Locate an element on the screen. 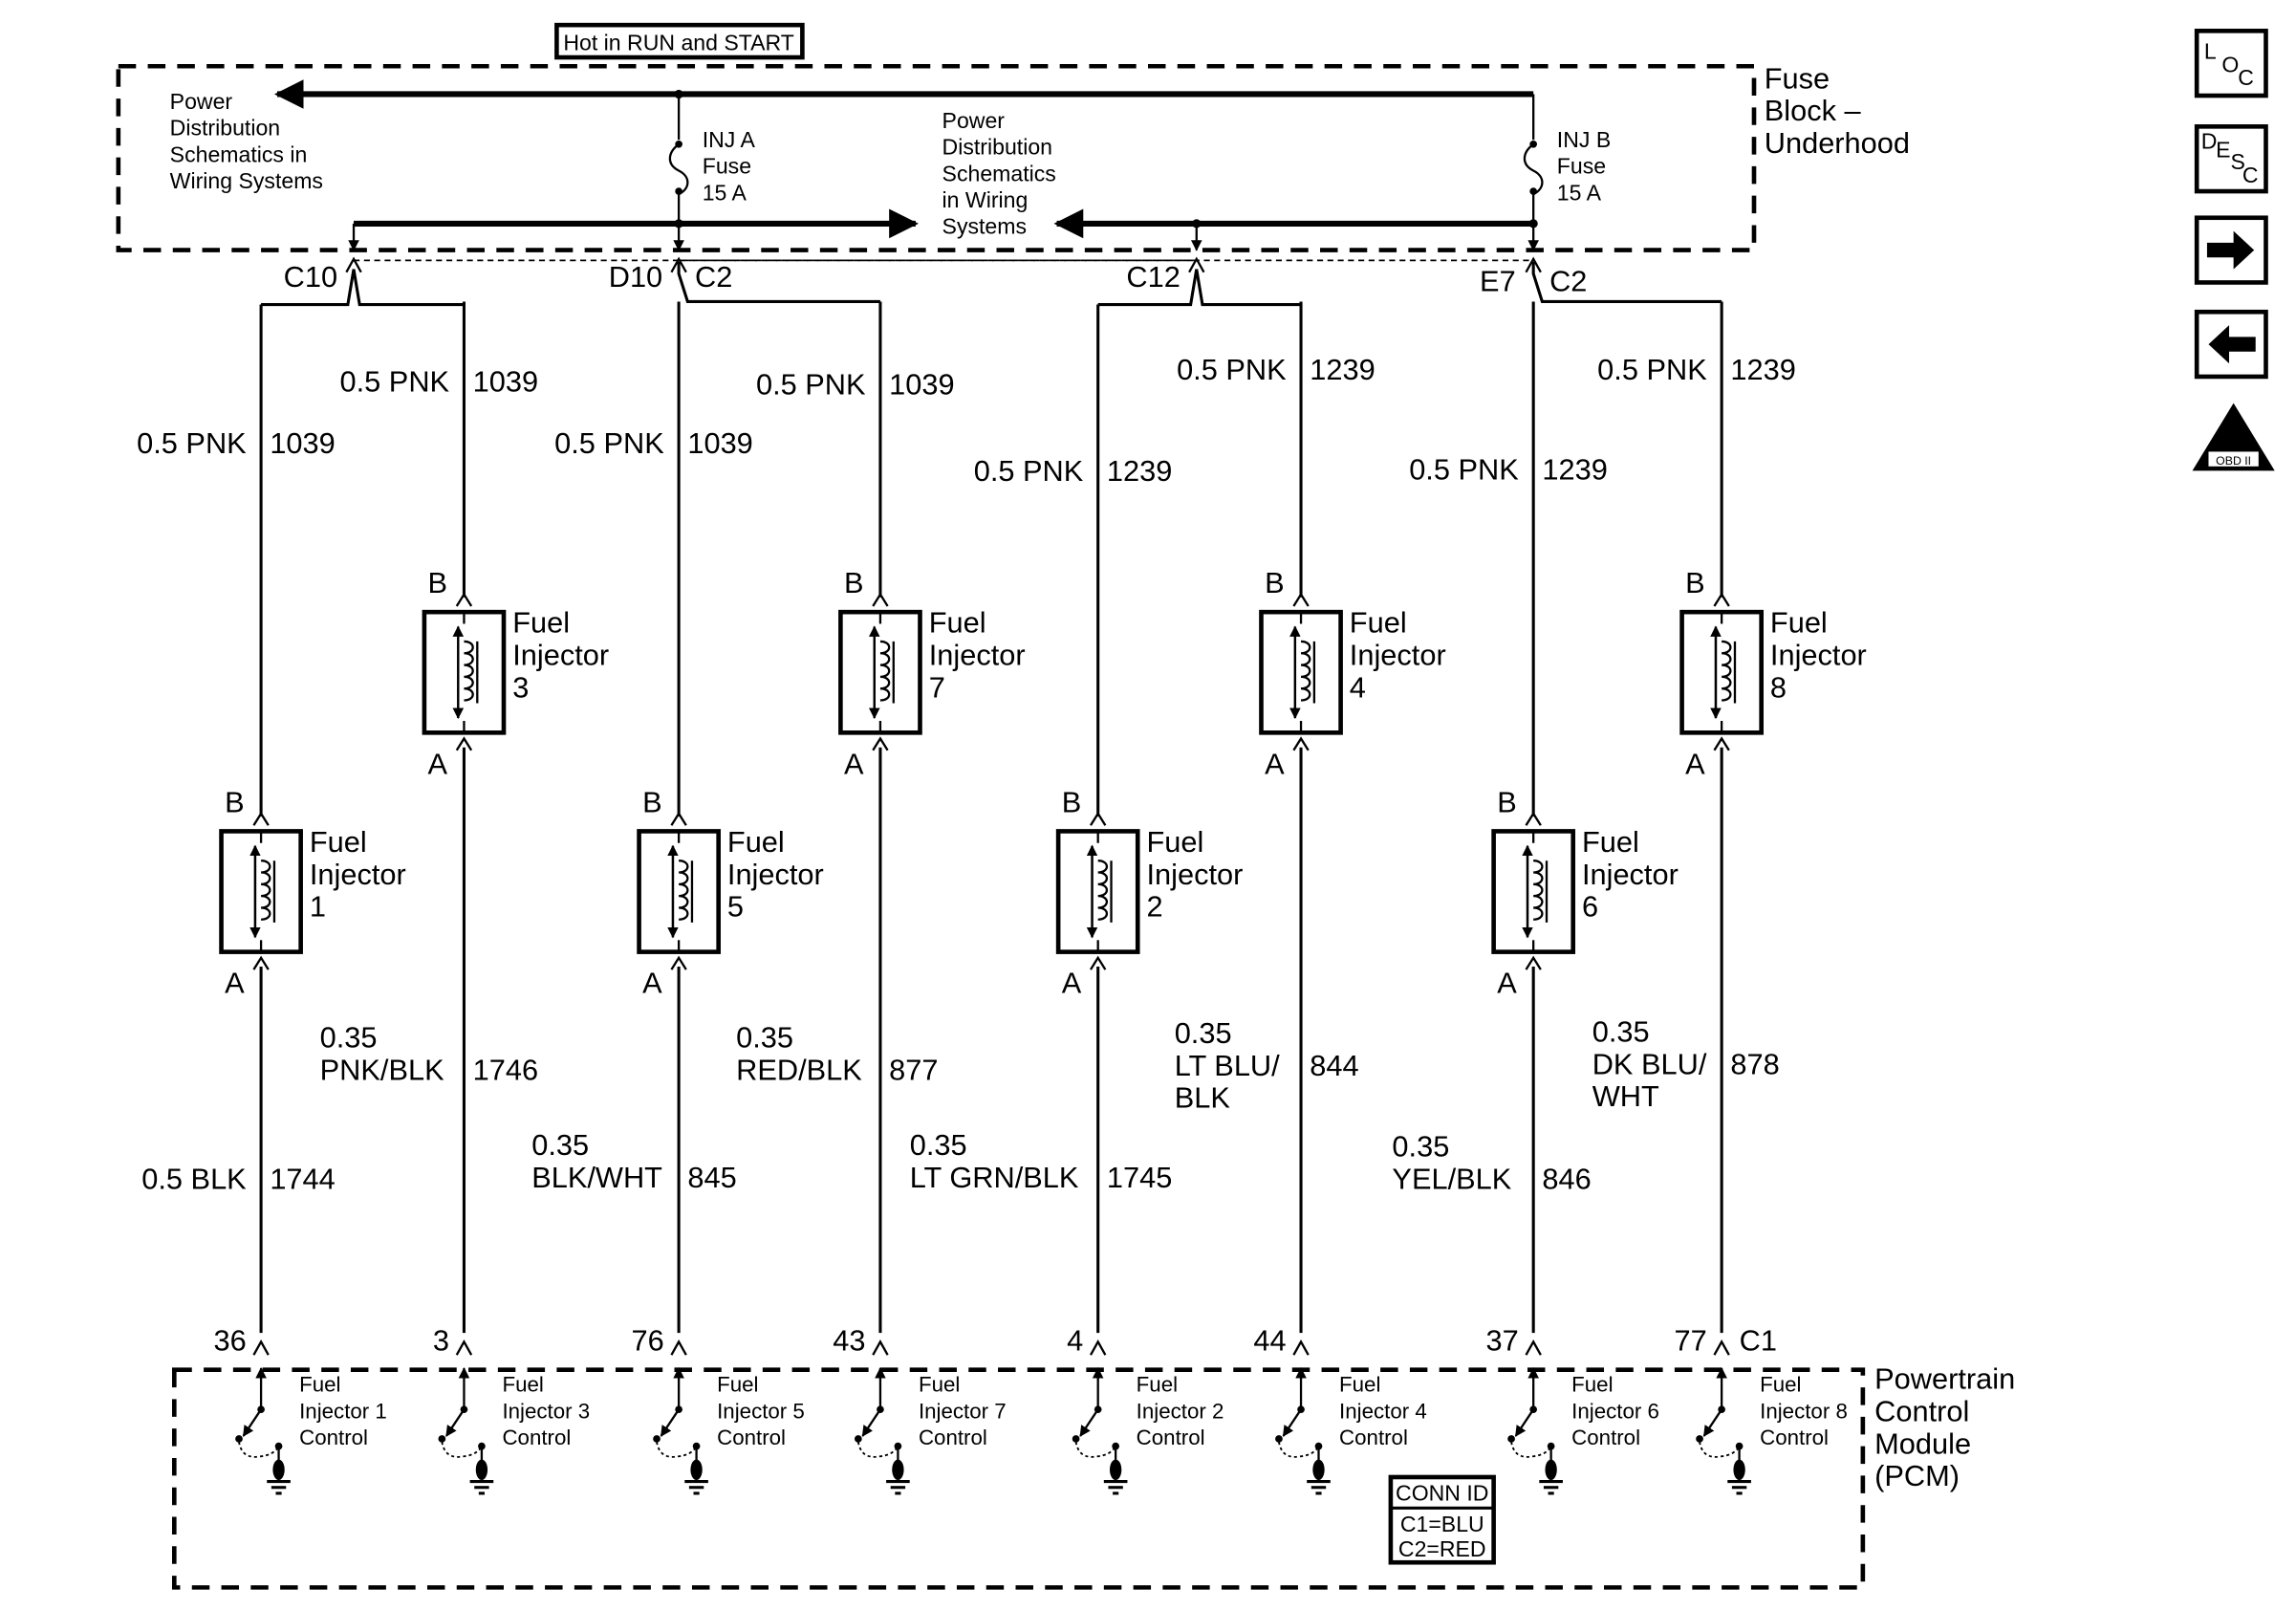  arrow-right-glyph is located at coordinates (2230, 250).